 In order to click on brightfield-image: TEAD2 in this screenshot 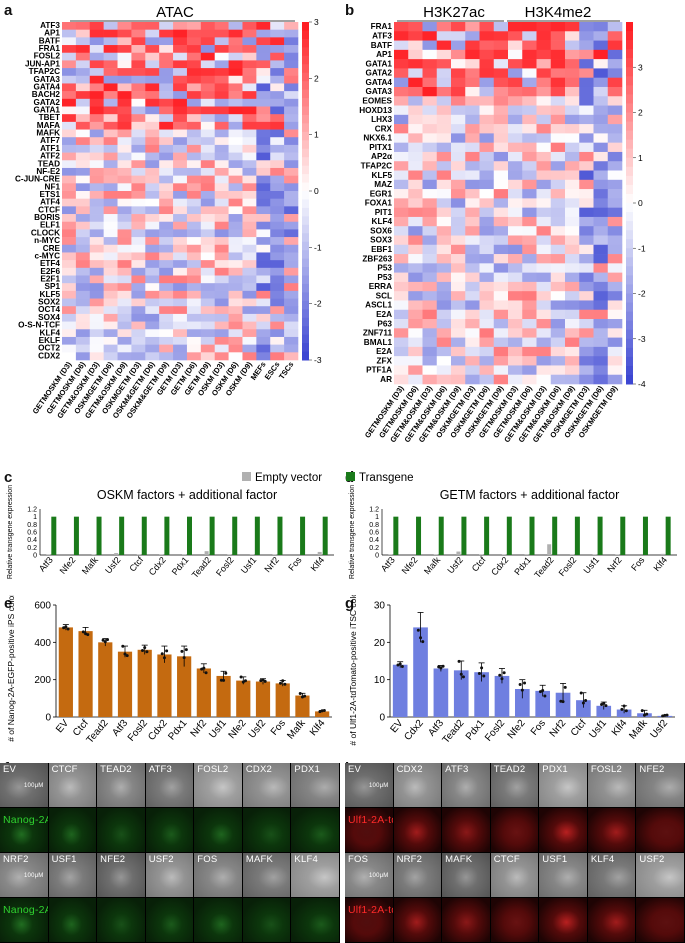, I will do `click(514, 785)`.